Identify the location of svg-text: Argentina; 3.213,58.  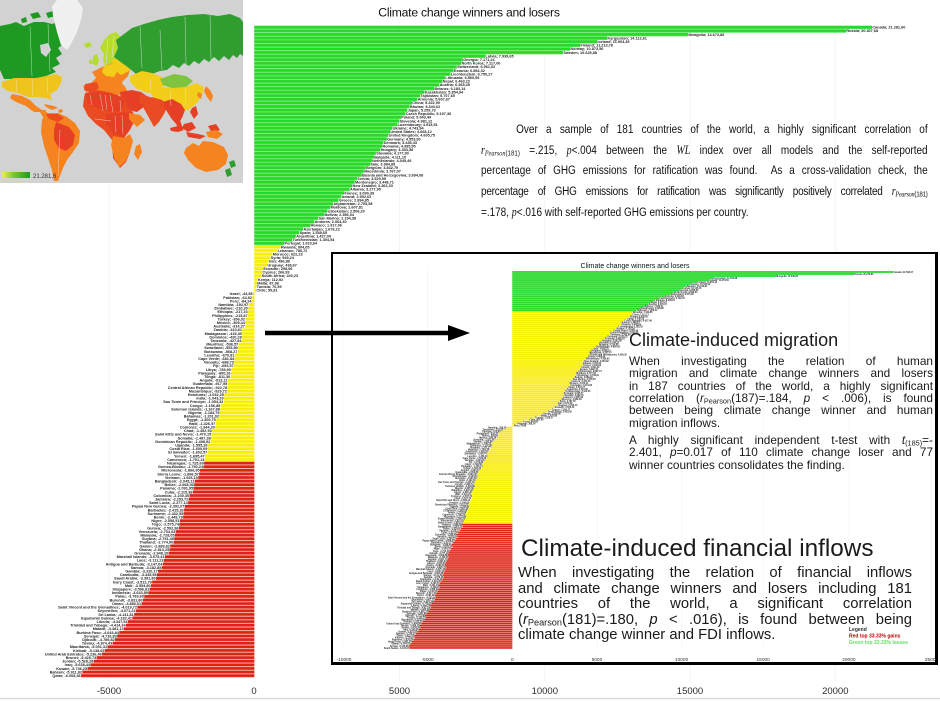
(578, 389).